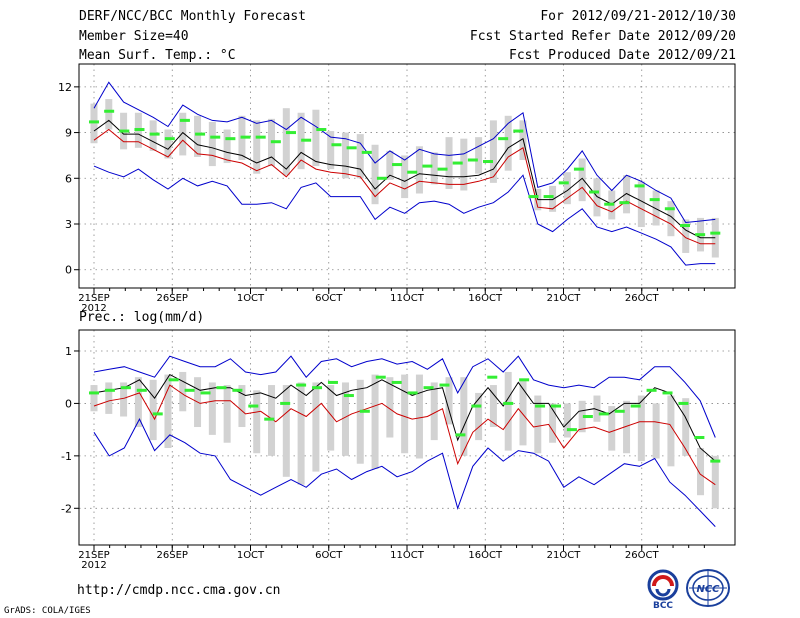  Describe the element at coordinates (251, 298) in the screenshot. I see `x-tick-label: 1OCT` at that location.